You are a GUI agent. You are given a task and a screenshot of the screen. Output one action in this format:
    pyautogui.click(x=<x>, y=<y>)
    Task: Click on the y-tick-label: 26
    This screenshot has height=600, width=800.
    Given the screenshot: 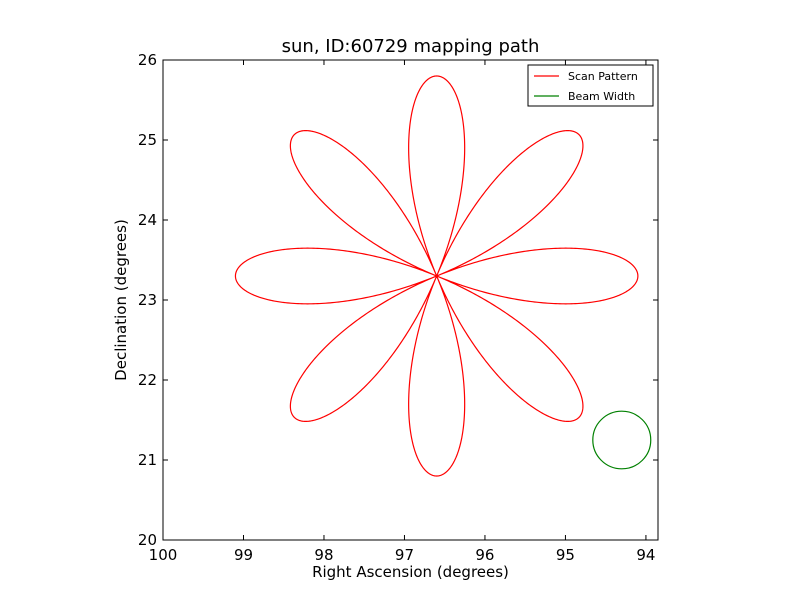 What is the action you would take?
    pyautogui.click(x=147, y=60)
    